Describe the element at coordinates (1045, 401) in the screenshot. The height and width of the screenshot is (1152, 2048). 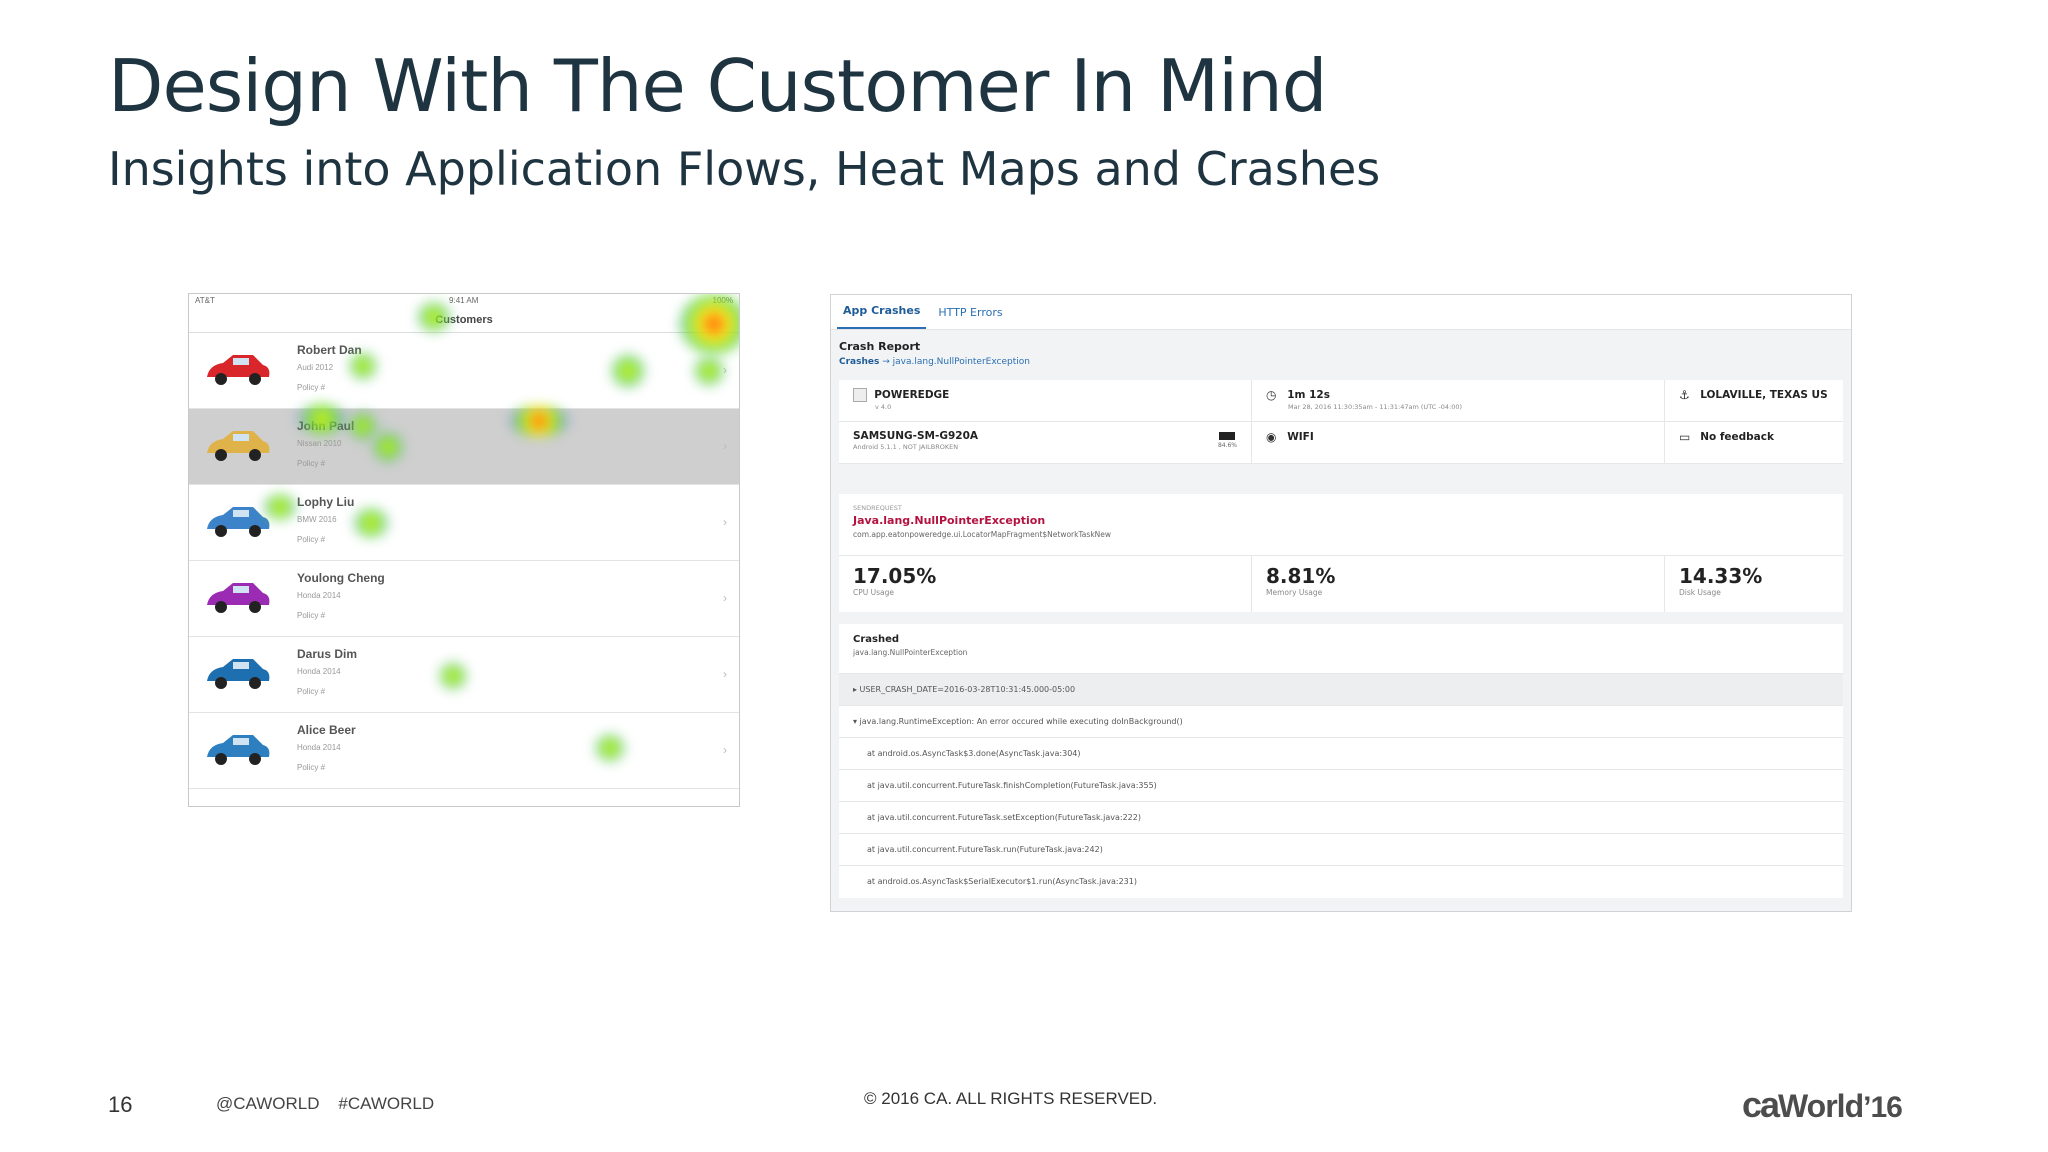
I see `app-info-cell: POWEREDGE v 4.0` at that location.